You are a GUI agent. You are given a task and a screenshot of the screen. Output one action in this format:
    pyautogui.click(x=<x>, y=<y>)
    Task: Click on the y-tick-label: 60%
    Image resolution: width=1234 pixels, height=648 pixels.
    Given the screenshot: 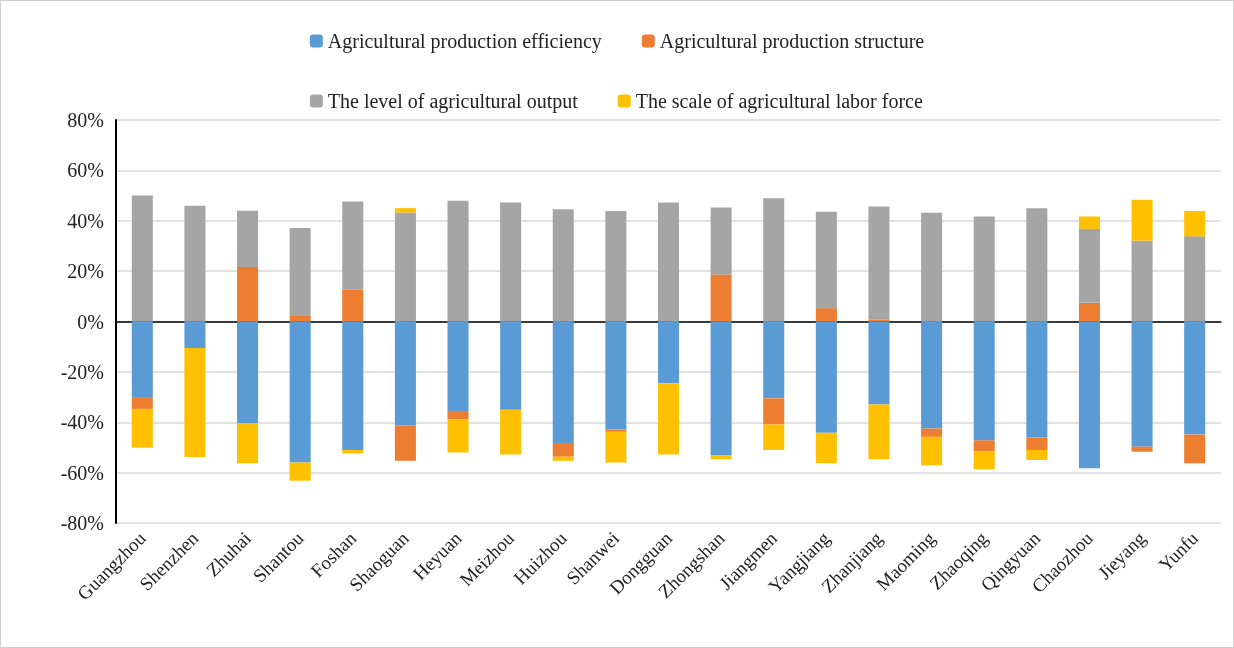 What is the action you would take?
    pyautogui.click(x=85, y=170)
    